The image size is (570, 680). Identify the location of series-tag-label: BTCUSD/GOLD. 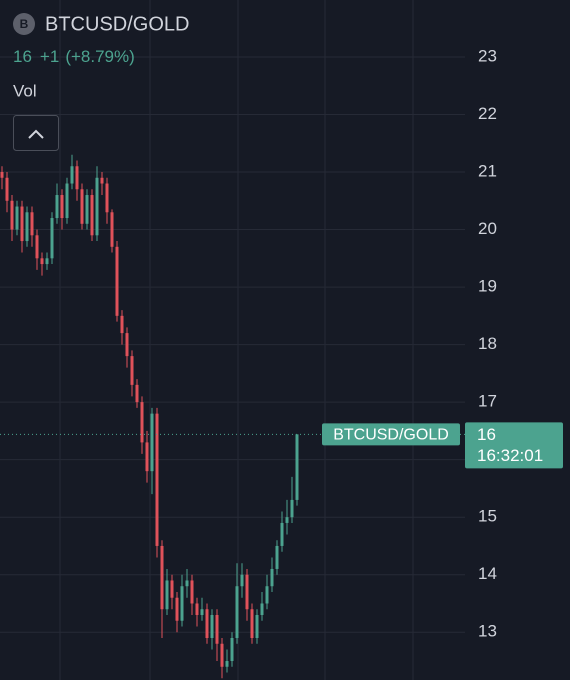
(391, 435).